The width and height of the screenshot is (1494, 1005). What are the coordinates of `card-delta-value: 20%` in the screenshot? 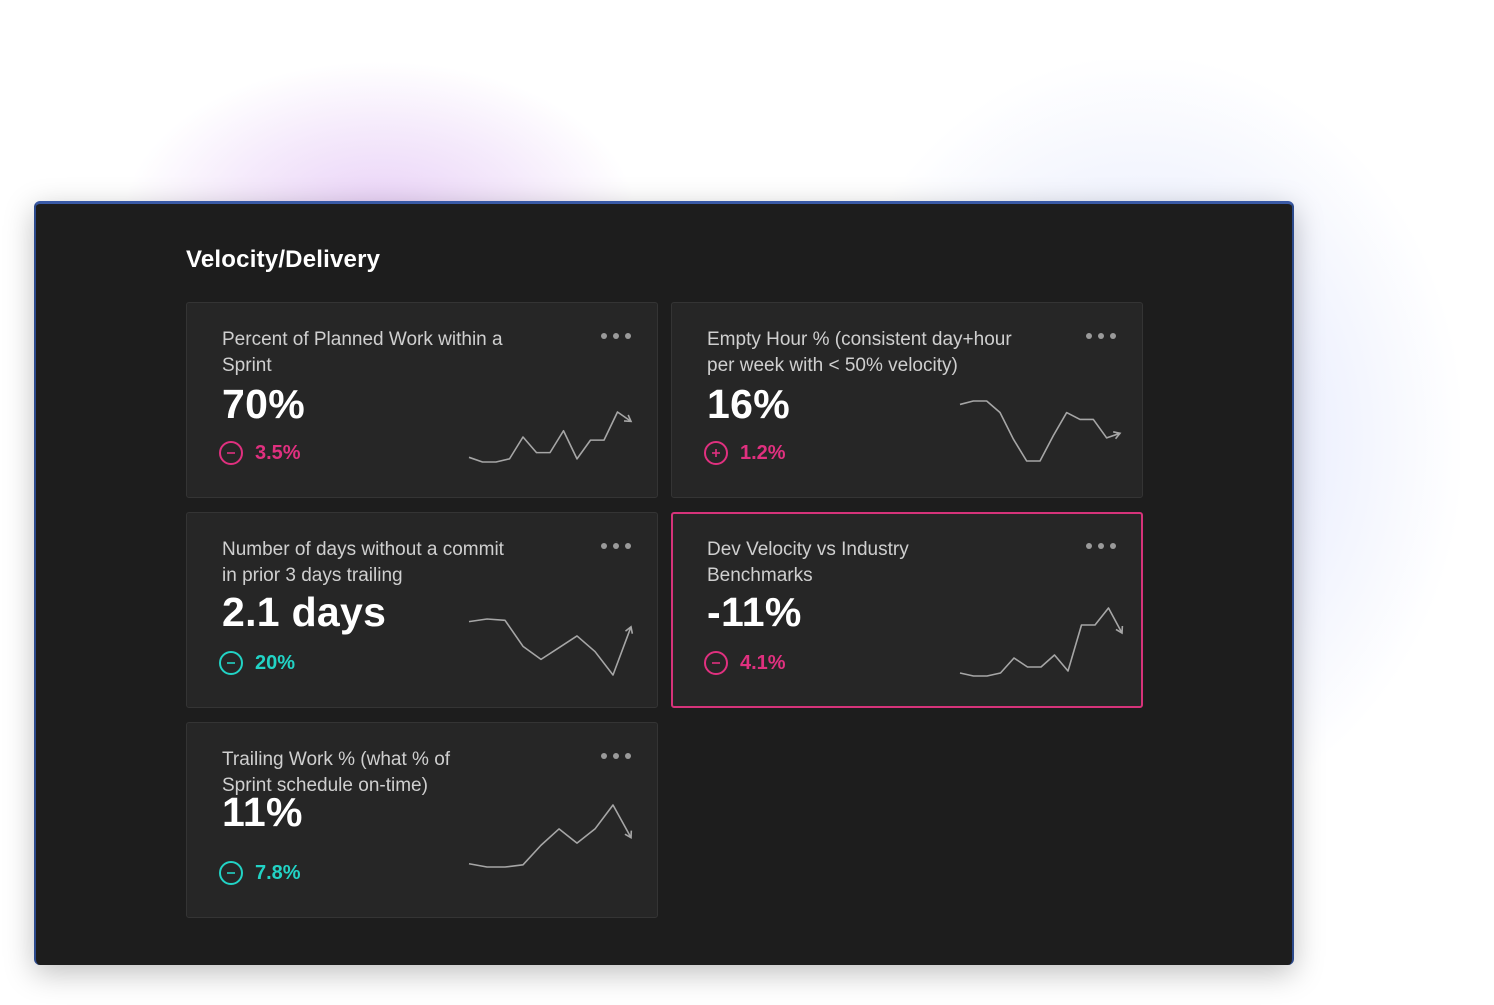 It's located at (275, 662).